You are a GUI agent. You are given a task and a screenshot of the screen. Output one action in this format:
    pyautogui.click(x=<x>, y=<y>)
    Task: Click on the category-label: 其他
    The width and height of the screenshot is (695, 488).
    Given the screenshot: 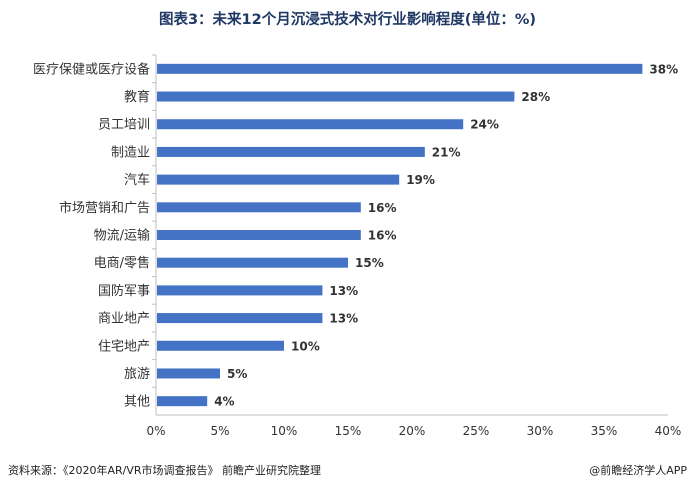 What is the action you would take?
    pyautogui.click(x=137, y=402)
    